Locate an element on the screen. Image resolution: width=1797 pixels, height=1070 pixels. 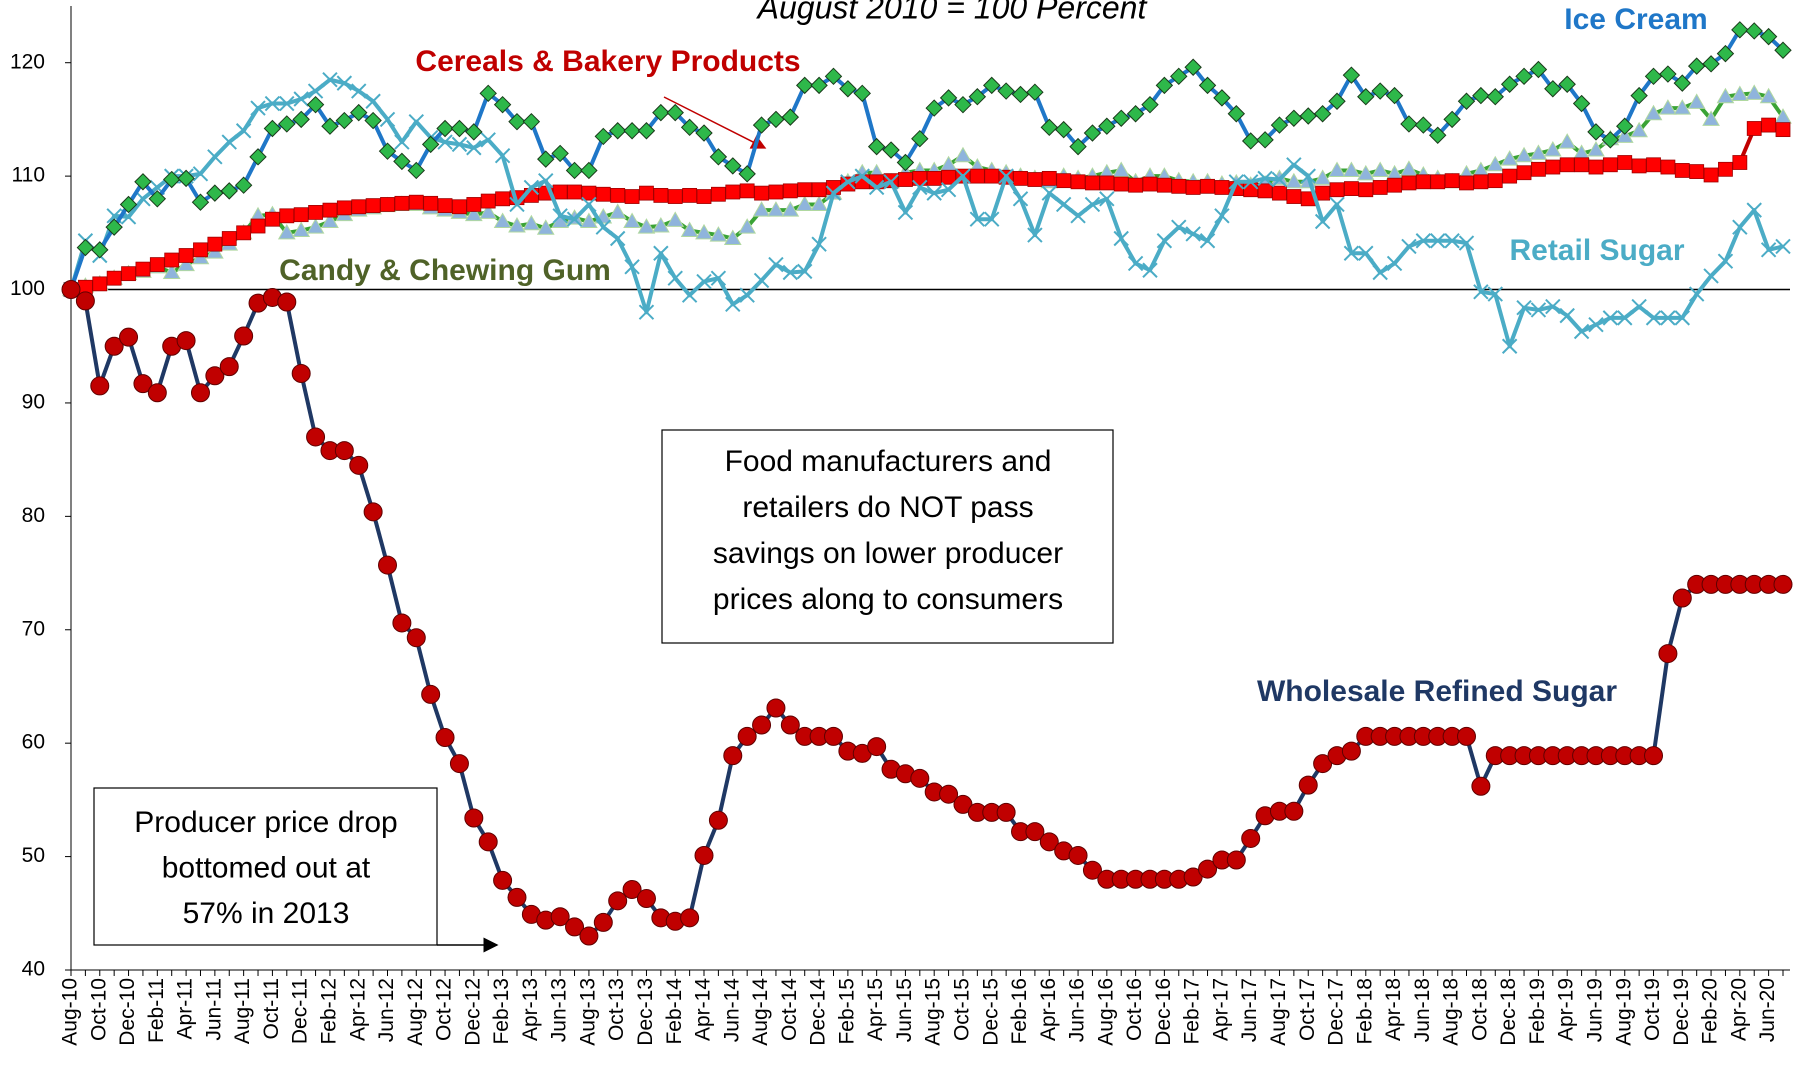
x-tick-label: Dec-17 is located at coordinates (1336, 1012).